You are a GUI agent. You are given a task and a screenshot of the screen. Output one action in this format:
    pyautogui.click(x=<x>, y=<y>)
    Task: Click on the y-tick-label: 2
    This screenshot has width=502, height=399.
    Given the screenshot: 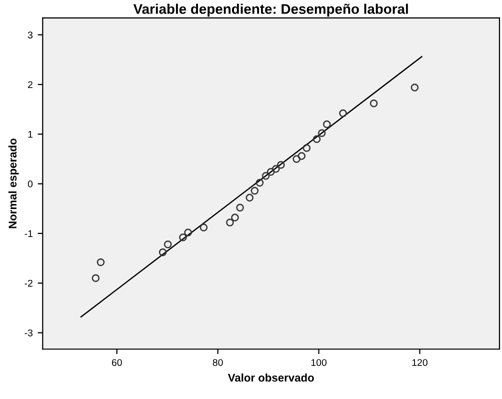 What is the action you would take?
    pyautogui.click(x=30, y=84)
    